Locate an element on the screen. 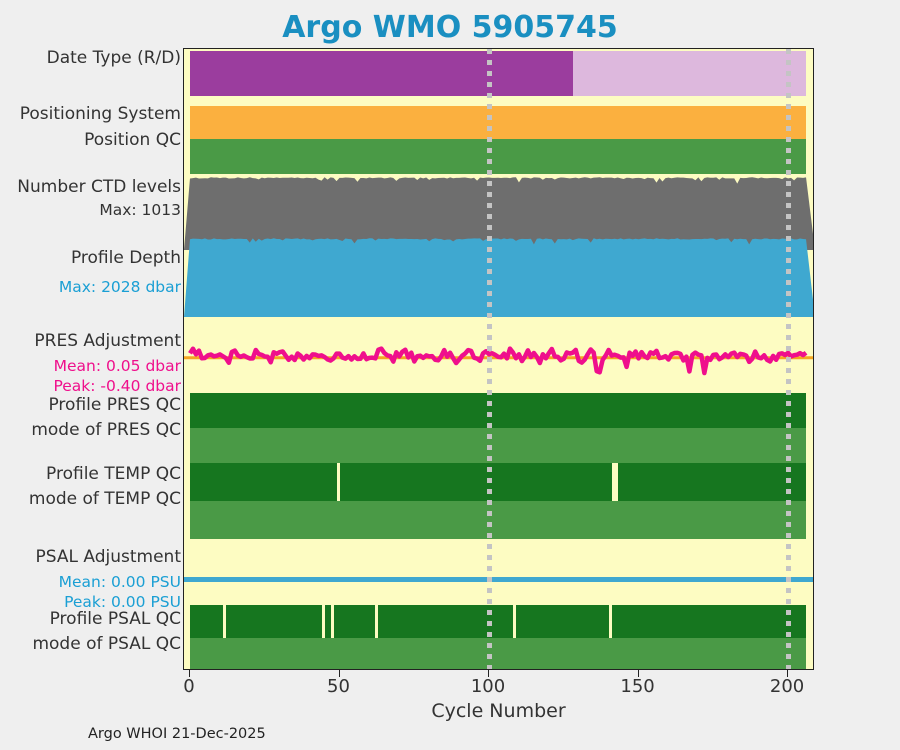  label-positioning: Positioning System is located at coordinates (100, 114).